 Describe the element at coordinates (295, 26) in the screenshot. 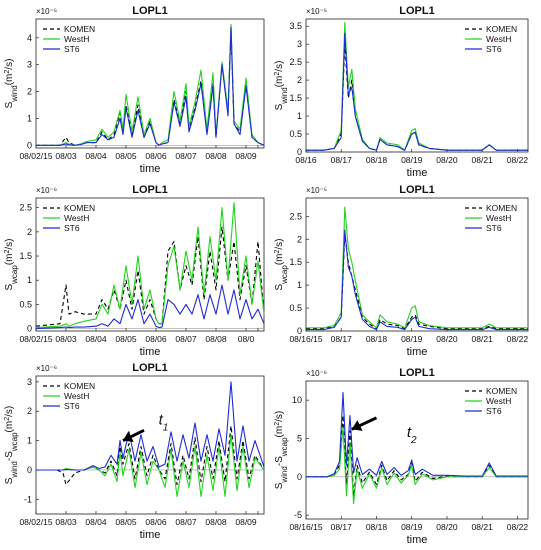

I see `y-tick-label: 3.5` at that location.